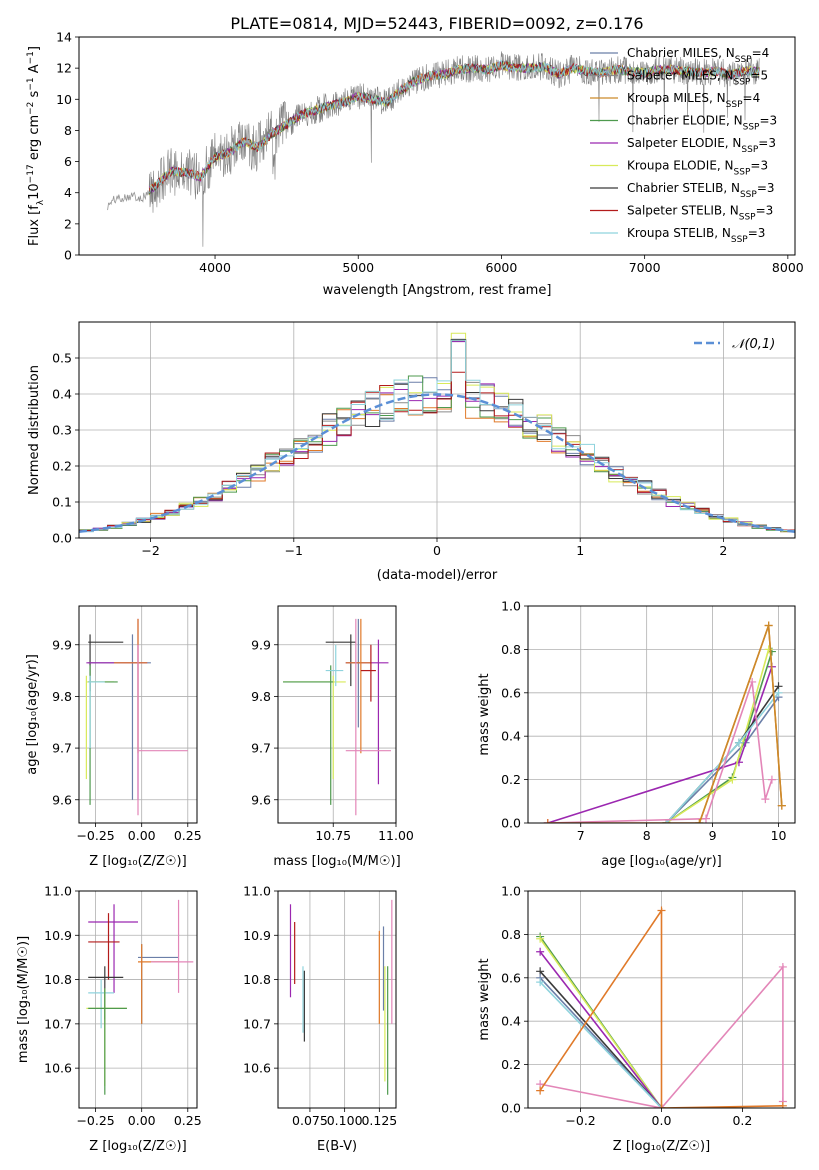 Image resolution: width=819 pixels, height=1170 pixels. What do you see at coordinates (680, 166) in the screenshot?
I see `label-part: Kroupa ELODIE, N` at bounding box center [680, 166].